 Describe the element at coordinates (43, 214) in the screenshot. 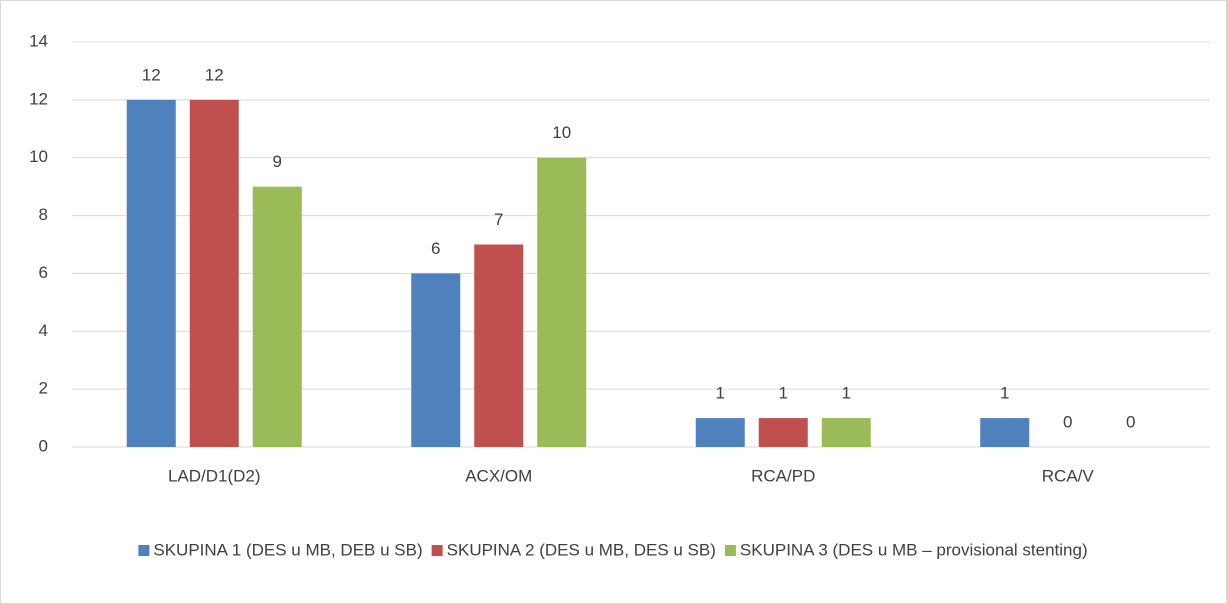

I see `y-tick-label: 8` at that location.